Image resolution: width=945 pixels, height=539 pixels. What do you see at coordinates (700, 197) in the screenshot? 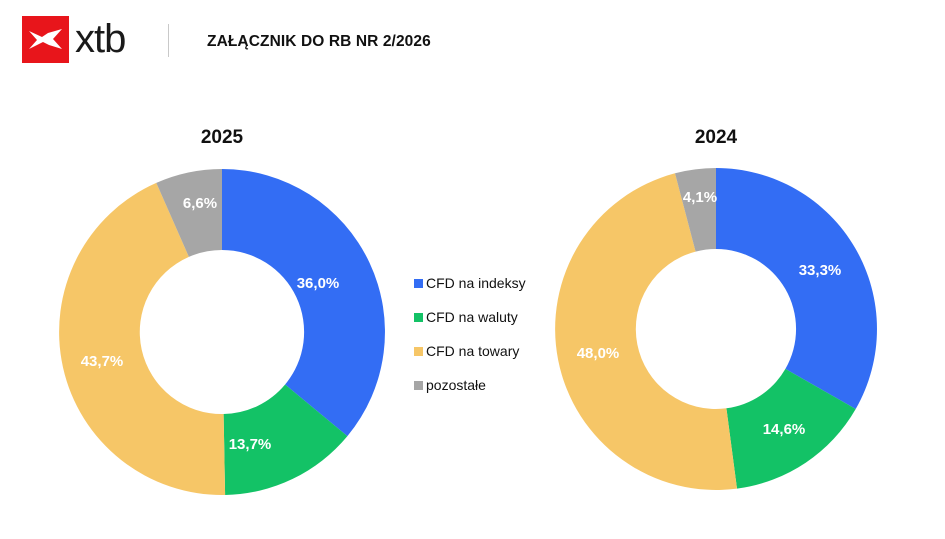
I see `label-2024-pozostale: 4,1%` at bounding box center [700, 197].